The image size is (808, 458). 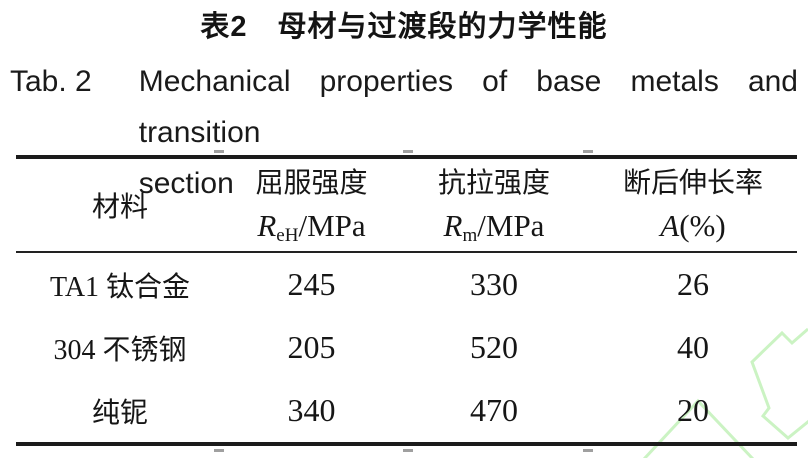 I want to click on header-yield-strength-symbol: ReH/MPa, so click(x=311, y=227).